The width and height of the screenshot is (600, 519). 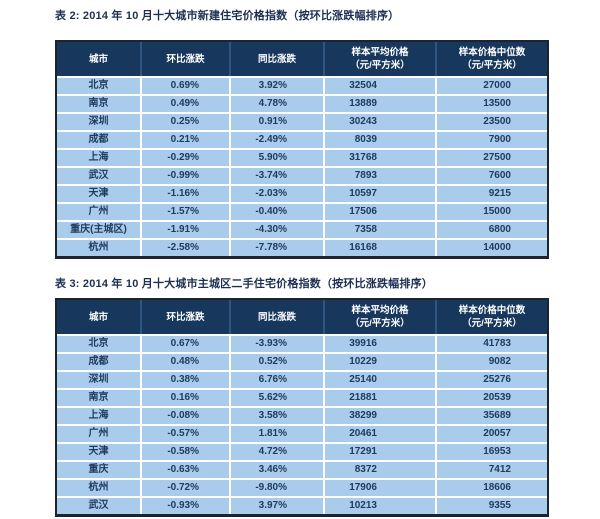 I want to click on value-cell: 20539, so click(x=491, y=397).